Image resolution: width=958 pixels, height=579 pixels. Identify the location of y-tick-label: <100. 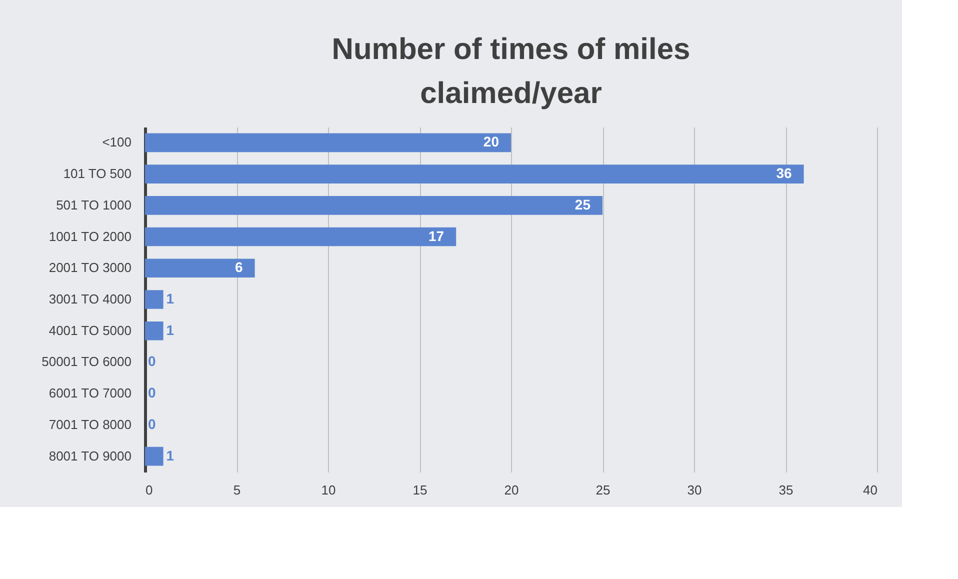
(117, 142).